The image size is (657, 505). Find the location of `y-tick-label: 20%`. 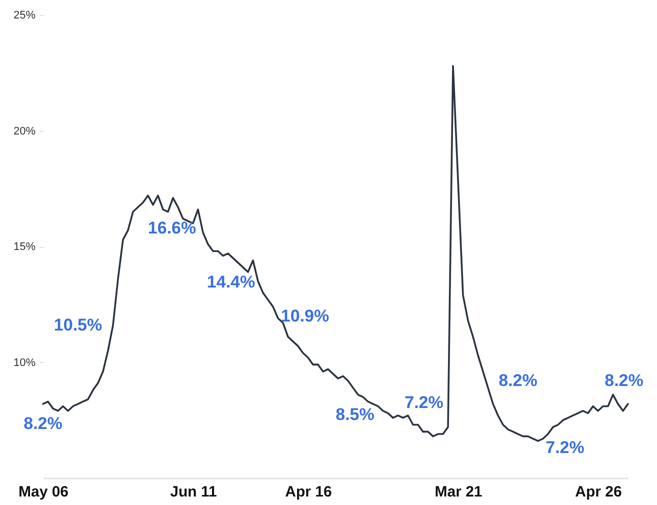

y-tick-label: 20% is located at coordinates (24, 131).